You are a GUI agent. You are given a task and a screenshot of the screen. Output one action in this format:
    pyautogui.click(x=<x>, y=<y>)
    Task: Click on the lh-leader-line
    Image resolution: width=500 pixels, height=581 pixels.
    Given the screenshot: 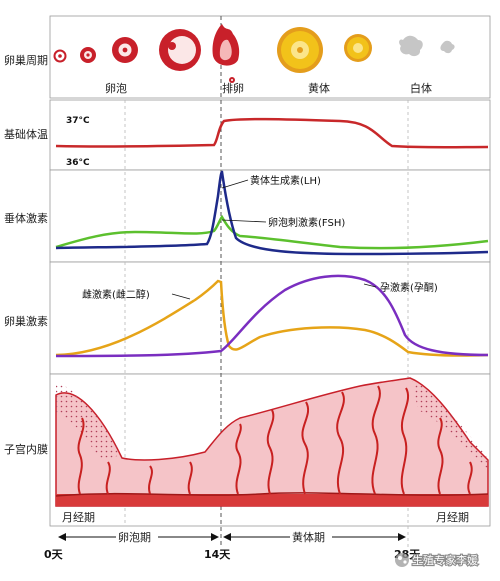 What is the action you would take?
    pyautogui.click(x=235, y=184)
    